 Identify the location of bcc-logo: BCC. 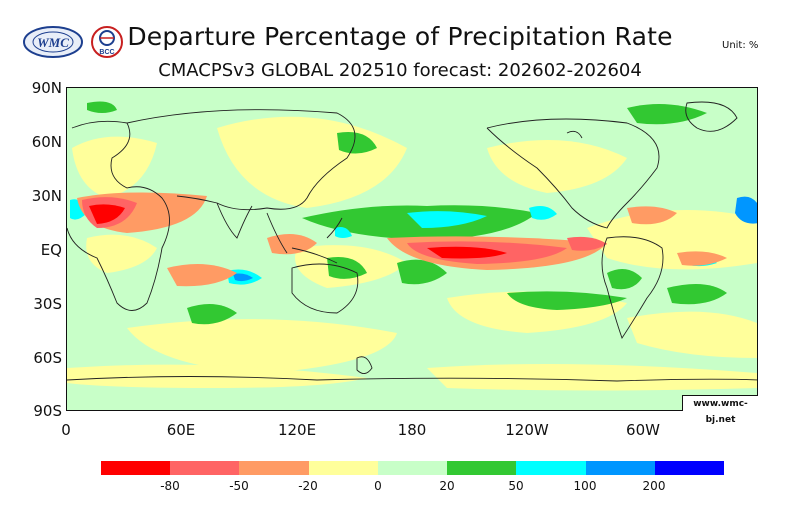
(107, 42).